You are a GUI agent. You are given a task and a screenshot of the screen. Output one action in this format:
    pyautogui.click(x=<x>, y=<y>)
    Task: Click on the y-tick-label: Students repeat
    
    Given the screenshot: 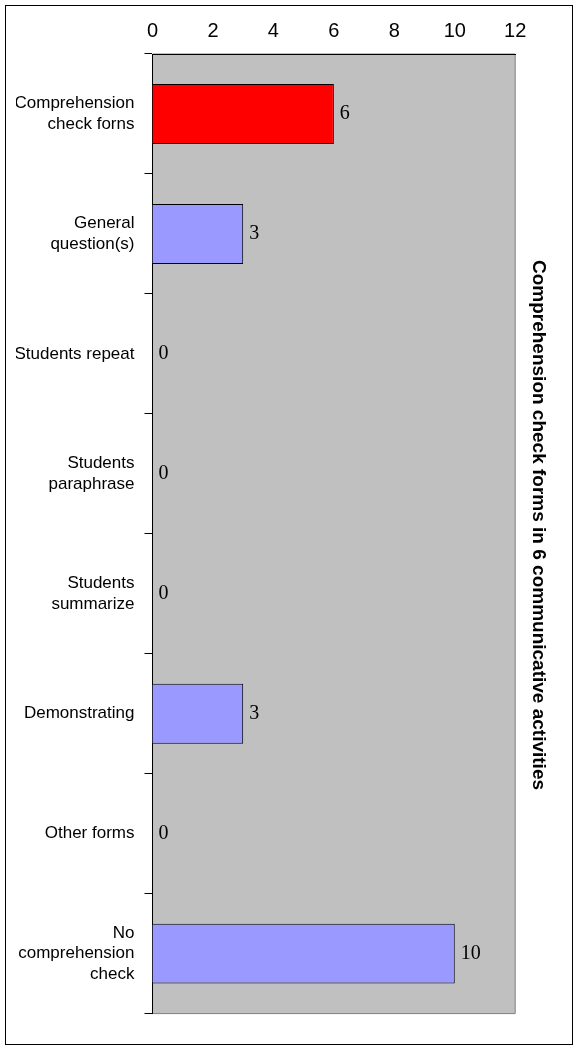 What is the action you would take?
    pyautogui.click(x=74, y=353)
    